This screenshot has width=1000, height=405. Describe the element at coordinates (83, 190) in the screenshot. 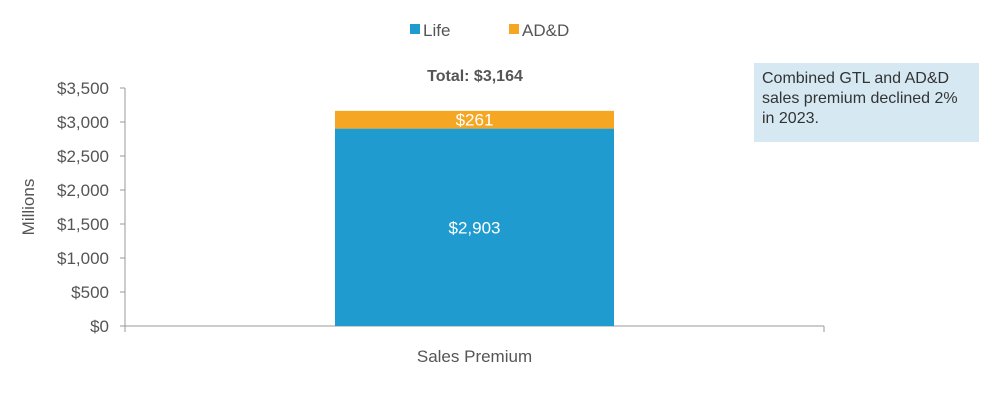

I see `y-tick-label: $2,000` at that location.